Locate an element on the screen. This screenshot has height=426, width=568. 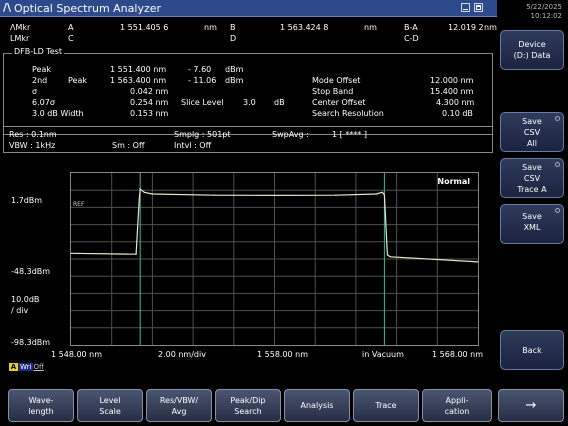
save-xml-softkey: Save XML is located at coordinates (532, 224).